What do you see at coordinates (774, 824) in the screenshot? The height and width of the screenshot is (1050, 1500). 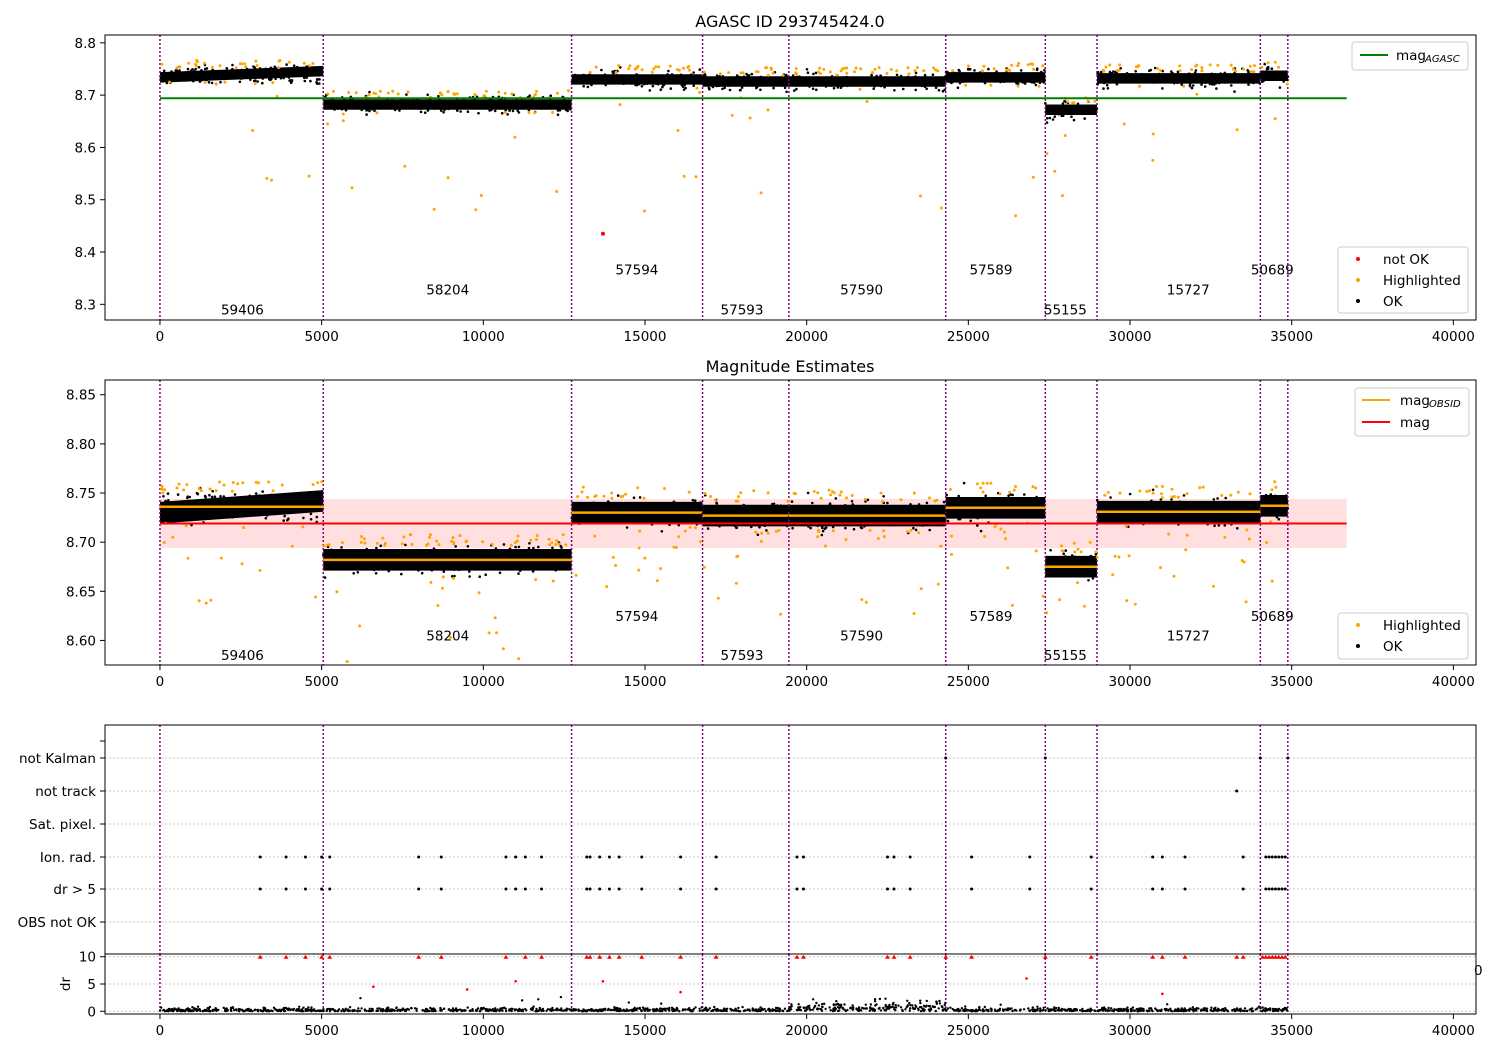 I see `flag-points` at bounding box center [774, 824].